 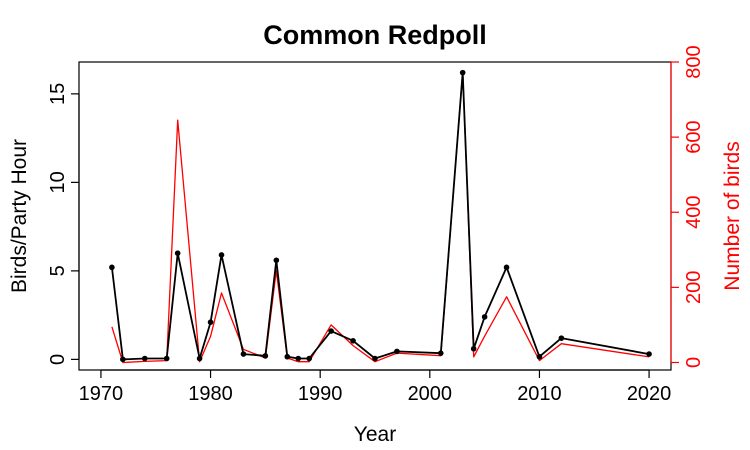 I want to click on x-tick-label: 2000, so click(x=430, y=394).